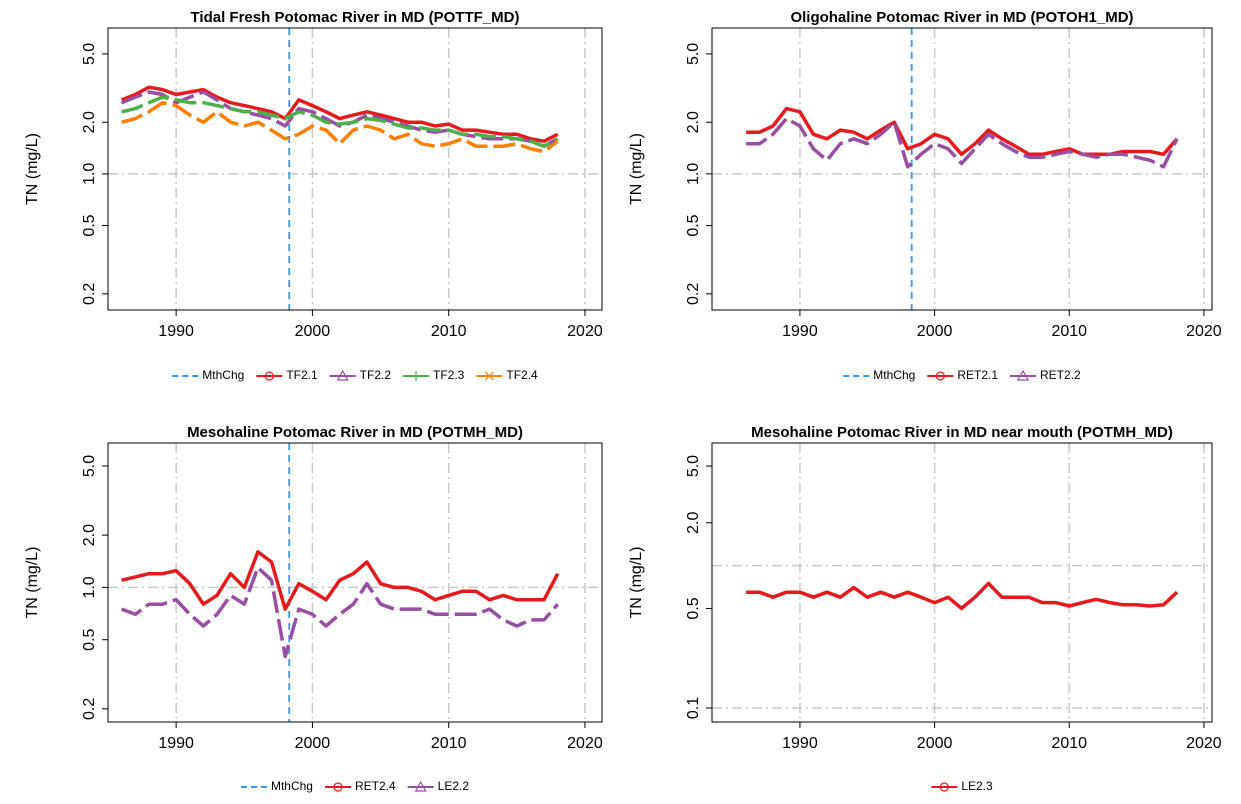 The height and width of the screenshot is (804, 1241). I want to click on legend-item: TF2.3, so click(434, 375).